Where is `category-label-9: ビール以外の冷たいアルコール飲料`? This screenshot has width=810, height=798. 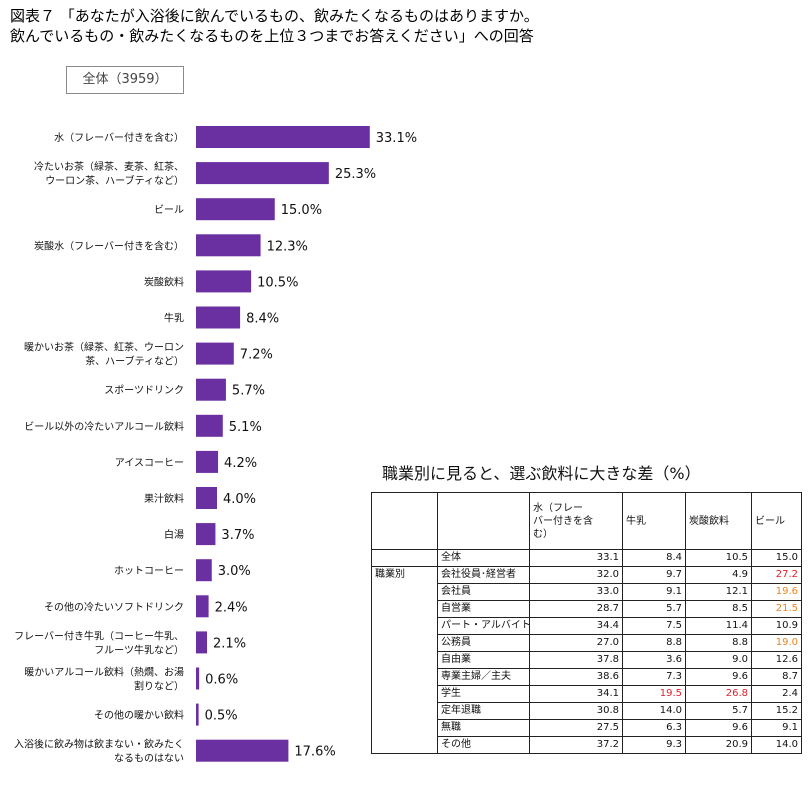
category-label-9: ビール以外の冷たいアルコール飲料 is located at coordinates (104, 426).